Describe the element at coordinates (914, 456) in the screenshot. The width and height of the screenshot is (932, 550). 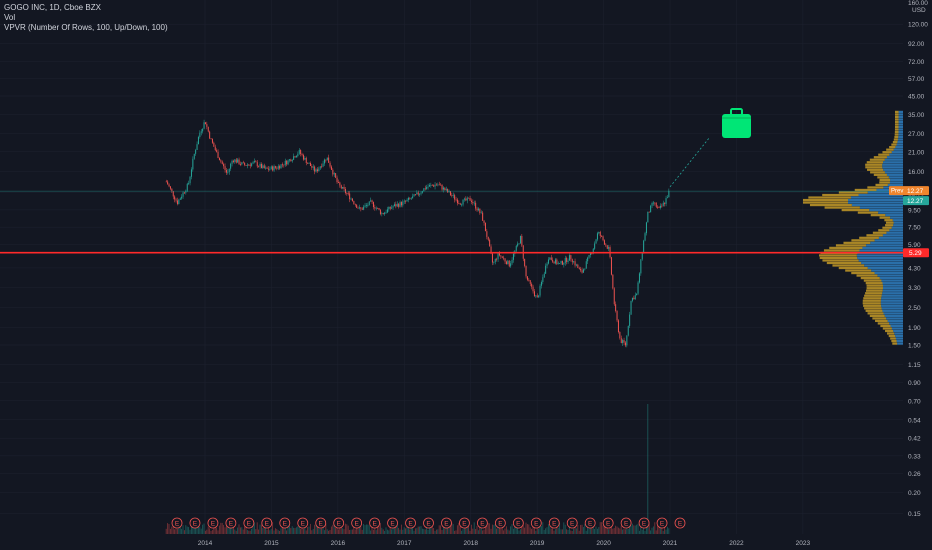
I see `price-tick-label: 0.33` at that location.